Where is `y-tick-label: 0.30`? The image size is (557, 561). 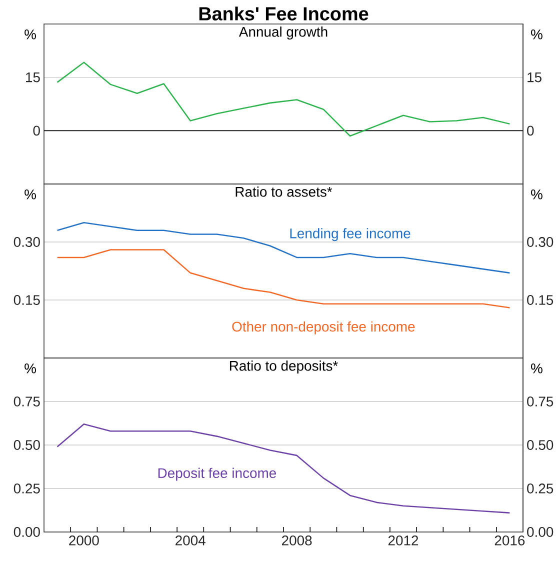 y-tick-label: 0.30 is located at coordinates (27, 242).